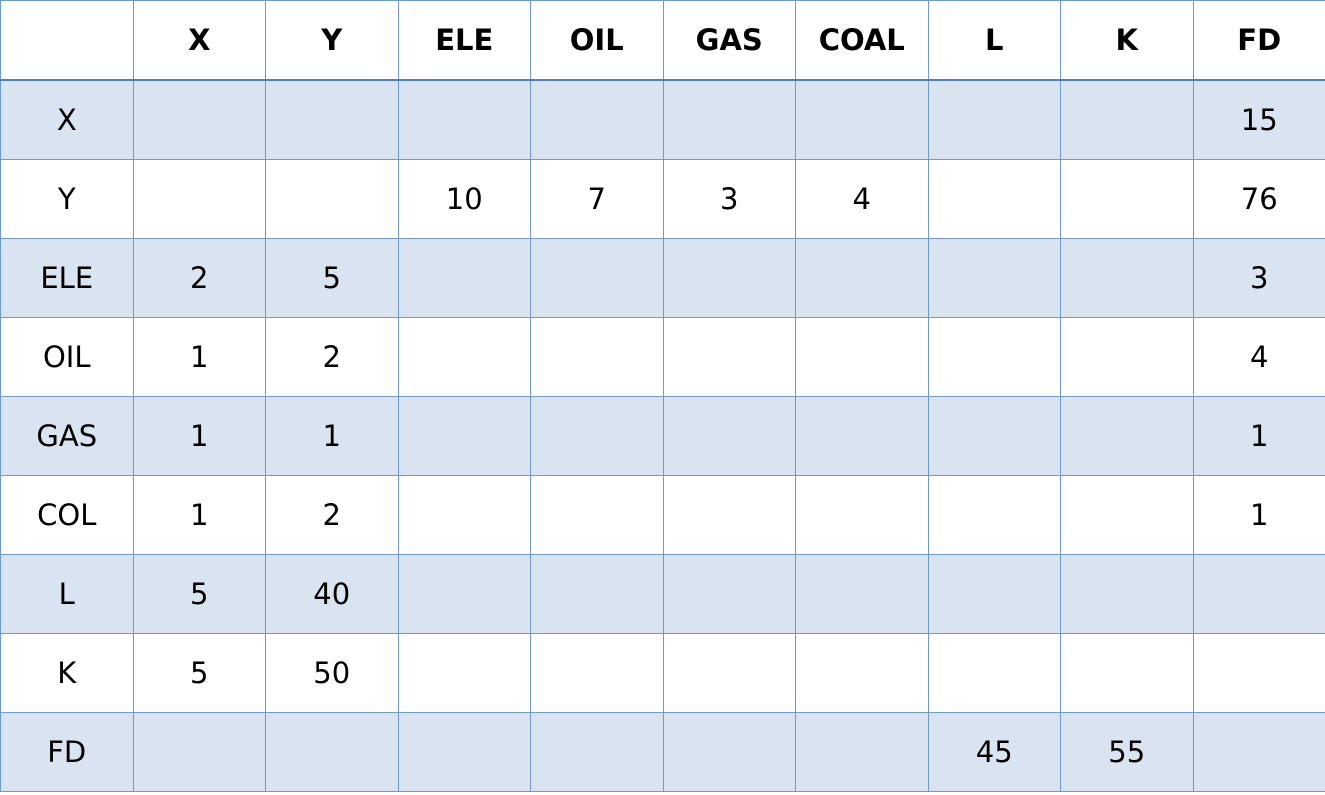 Image resolution: width=1325 pixels, height=795 pixels. I want to click on row-label-cell: FD, so click(67, 752).